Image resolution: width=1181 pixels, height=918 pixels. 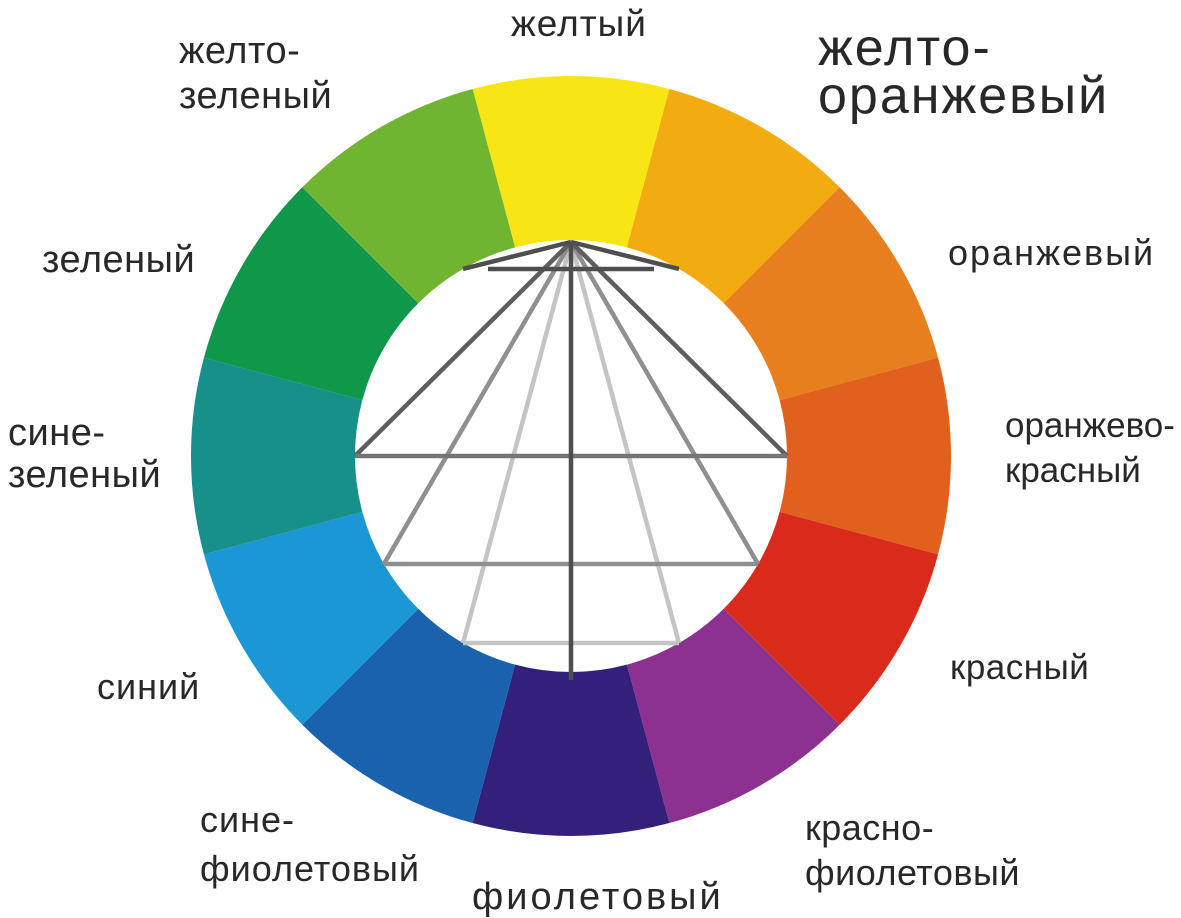 What do you see at coordinates (240, 51) in the screenshot?
I see `wheel-label-yellow-green-line-0: желто-` at bounding box center [240, 51].